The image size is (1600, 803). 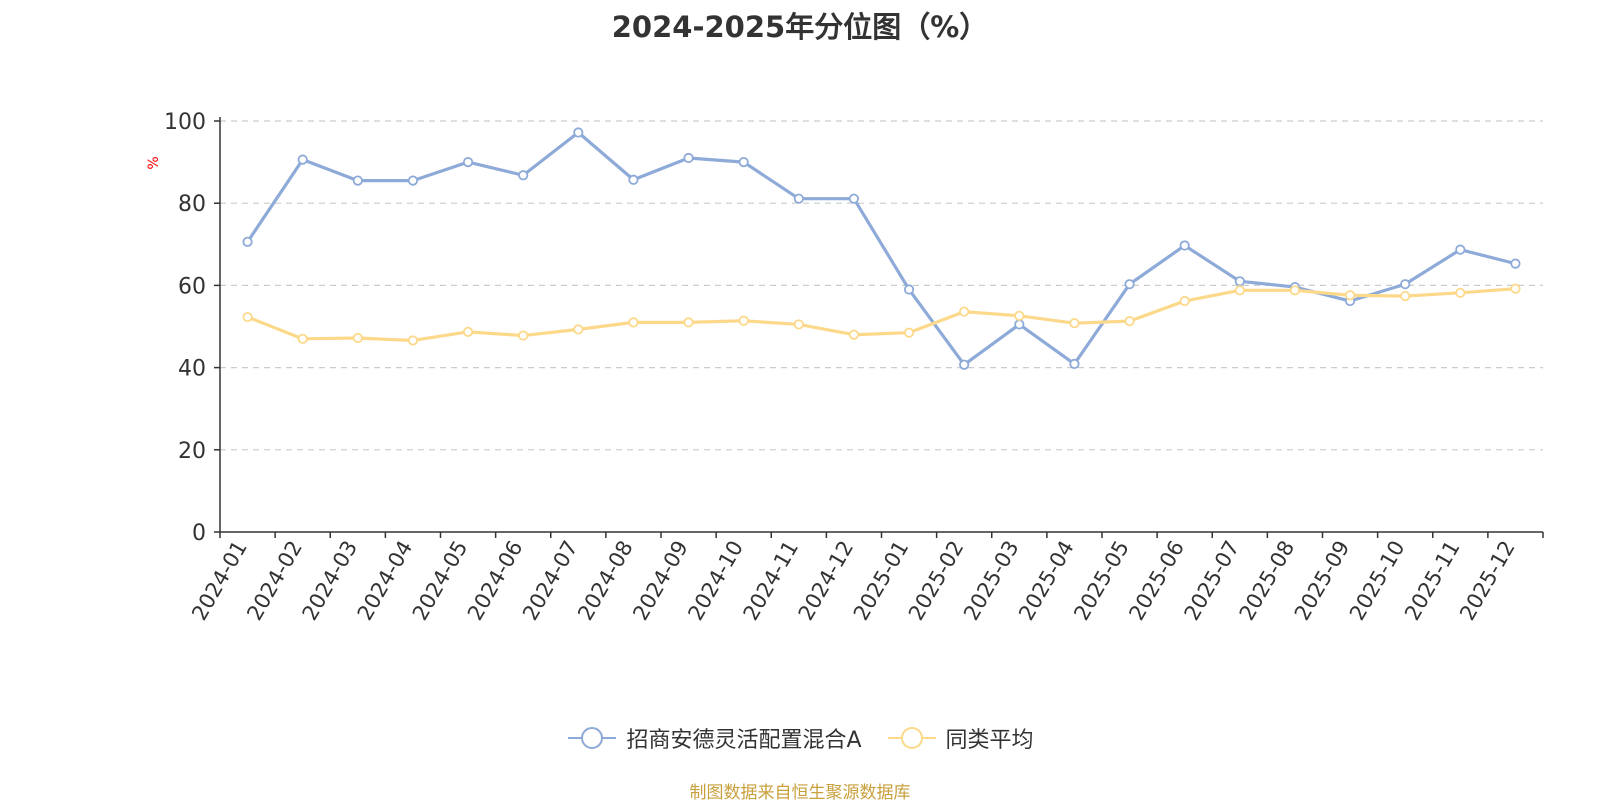 What do you see at coordinates (192, 286) in the screenshot?
I see `y-tick-label: 60` at bounding box center [192, 286].